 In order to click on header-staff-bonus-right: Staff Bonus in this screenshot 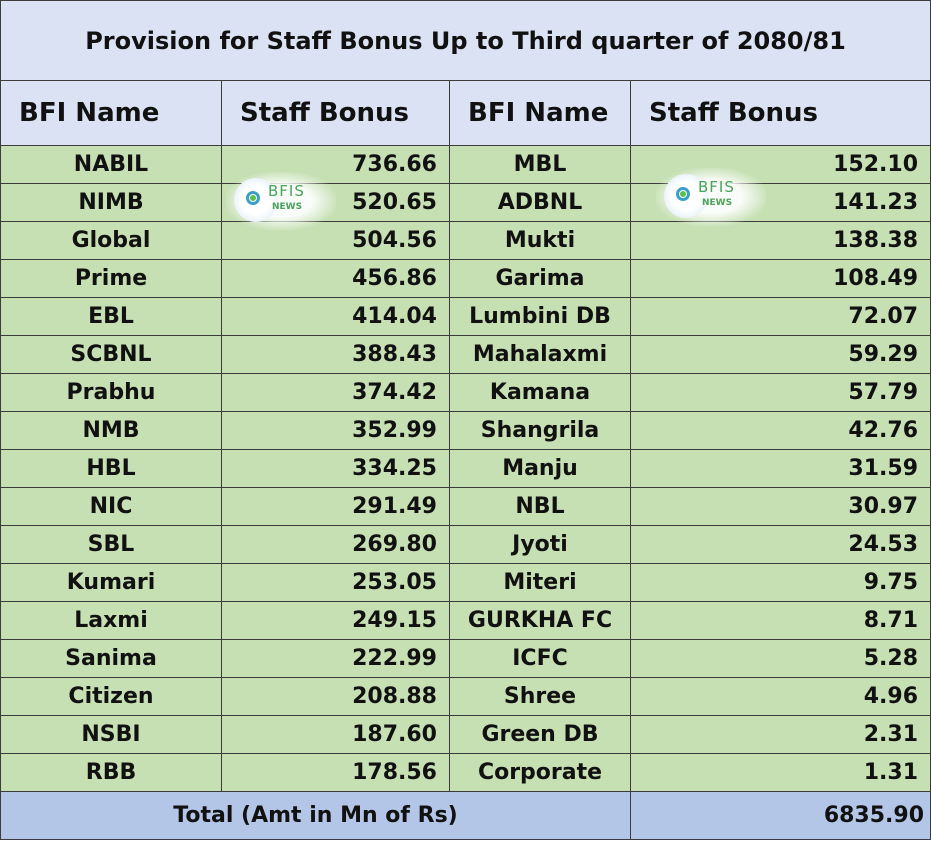, I will do `click(780, 113)`.